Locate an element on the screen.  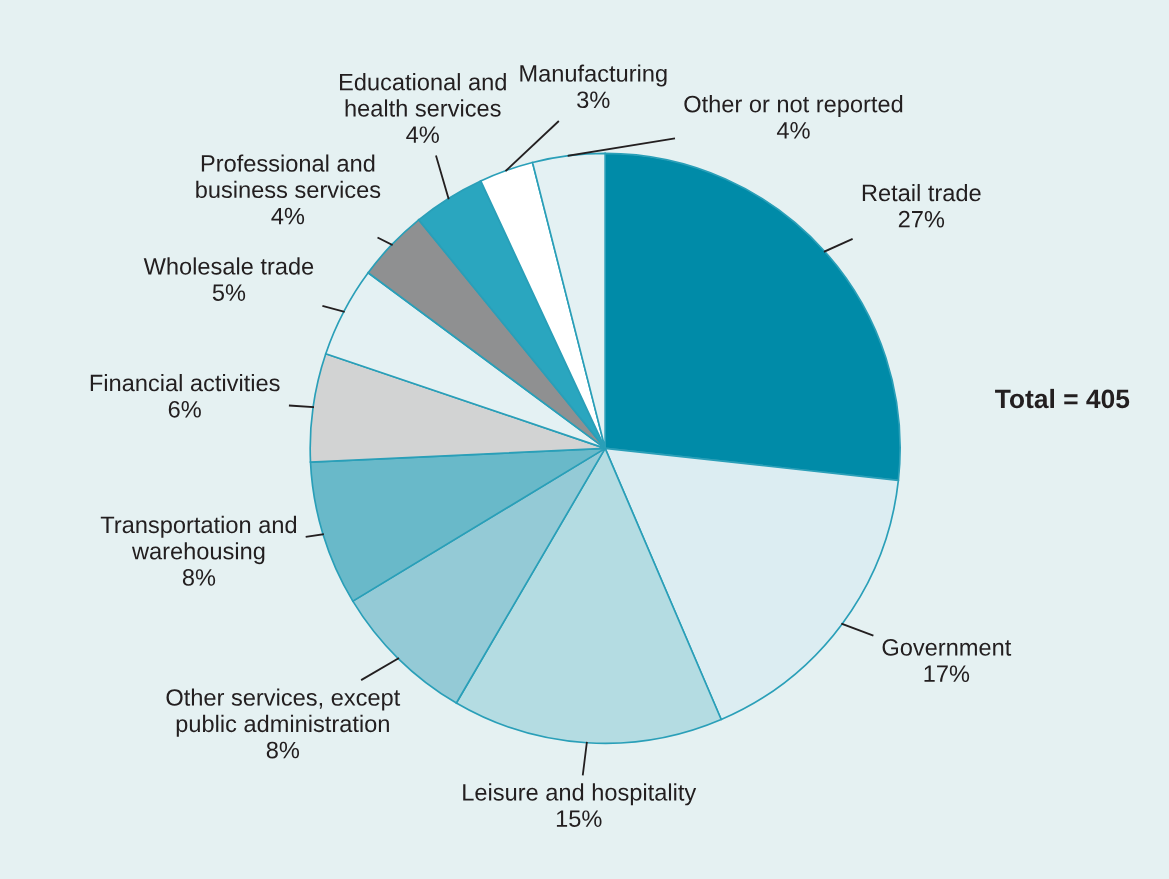
slice-label: Leisure and hospitality is located at coordinates (580, 794).